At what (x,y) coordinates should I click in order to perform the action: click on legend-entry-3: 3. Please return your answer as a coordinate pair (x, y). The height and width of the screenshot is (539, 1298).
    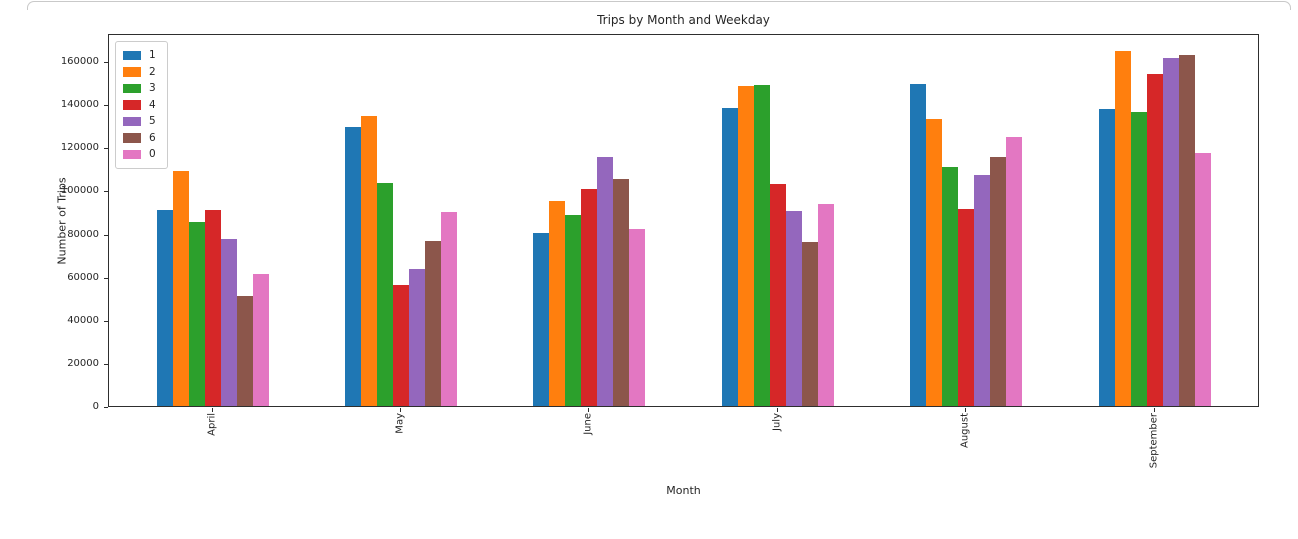
    Looking at the image, I should click on (139, 88).